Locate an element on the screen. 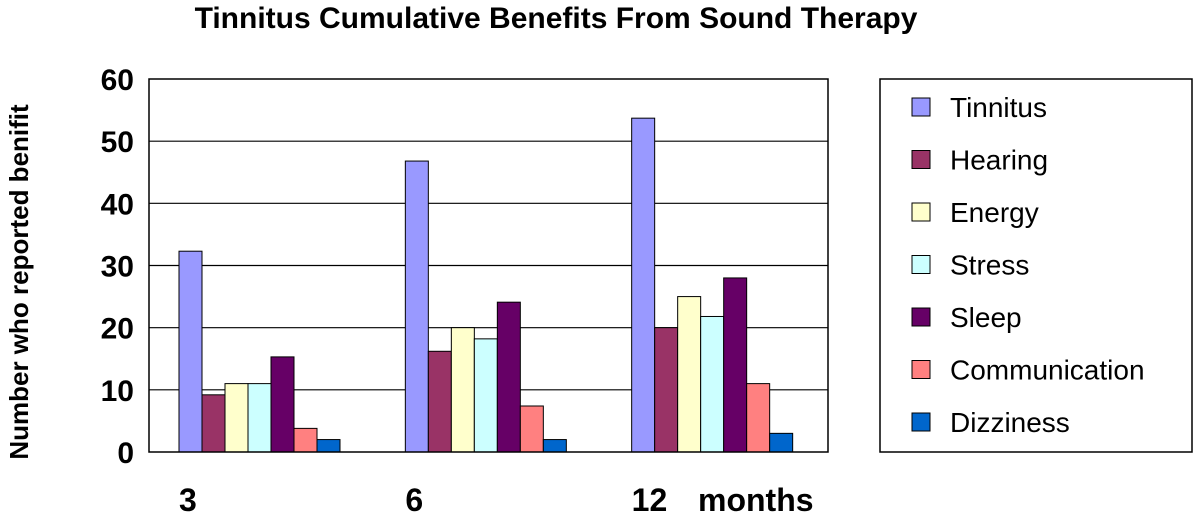 The width and height of the screenshot is (1200, 527). y-tick-label: 40 is located at coordinates (117, 204).